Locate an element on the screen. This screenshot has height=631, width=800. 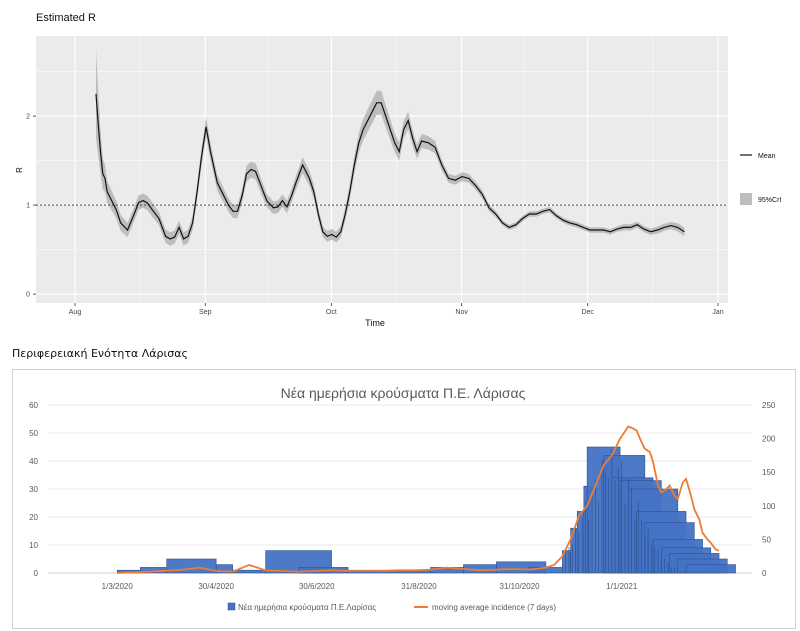
l-yleft-label: 10 is located at coordinates (33, 545).